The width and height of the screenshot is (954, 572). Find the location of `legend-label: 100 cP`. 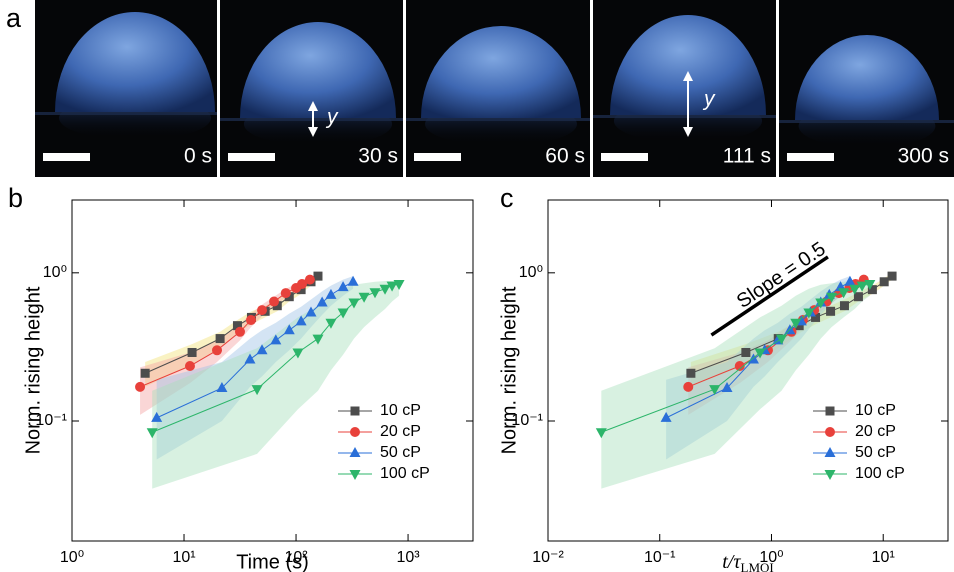

legend-label: 100 cP is located at coordinates (405, 473).